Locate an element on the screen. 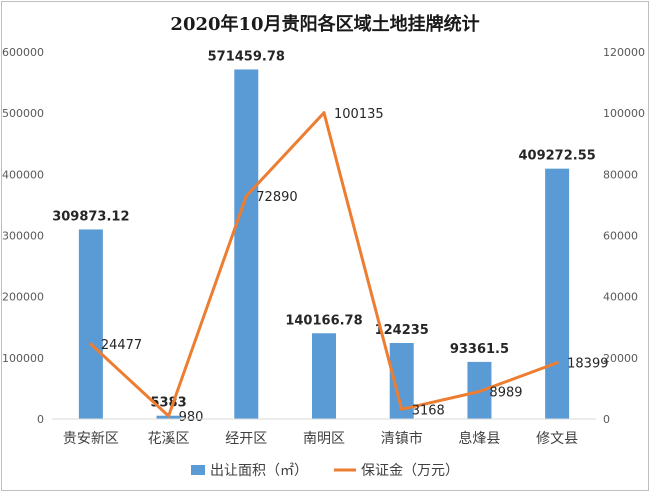 The height and width of the screenshot is (492, 650). line-value-label: 8989 is located at coordinates (505, 393).